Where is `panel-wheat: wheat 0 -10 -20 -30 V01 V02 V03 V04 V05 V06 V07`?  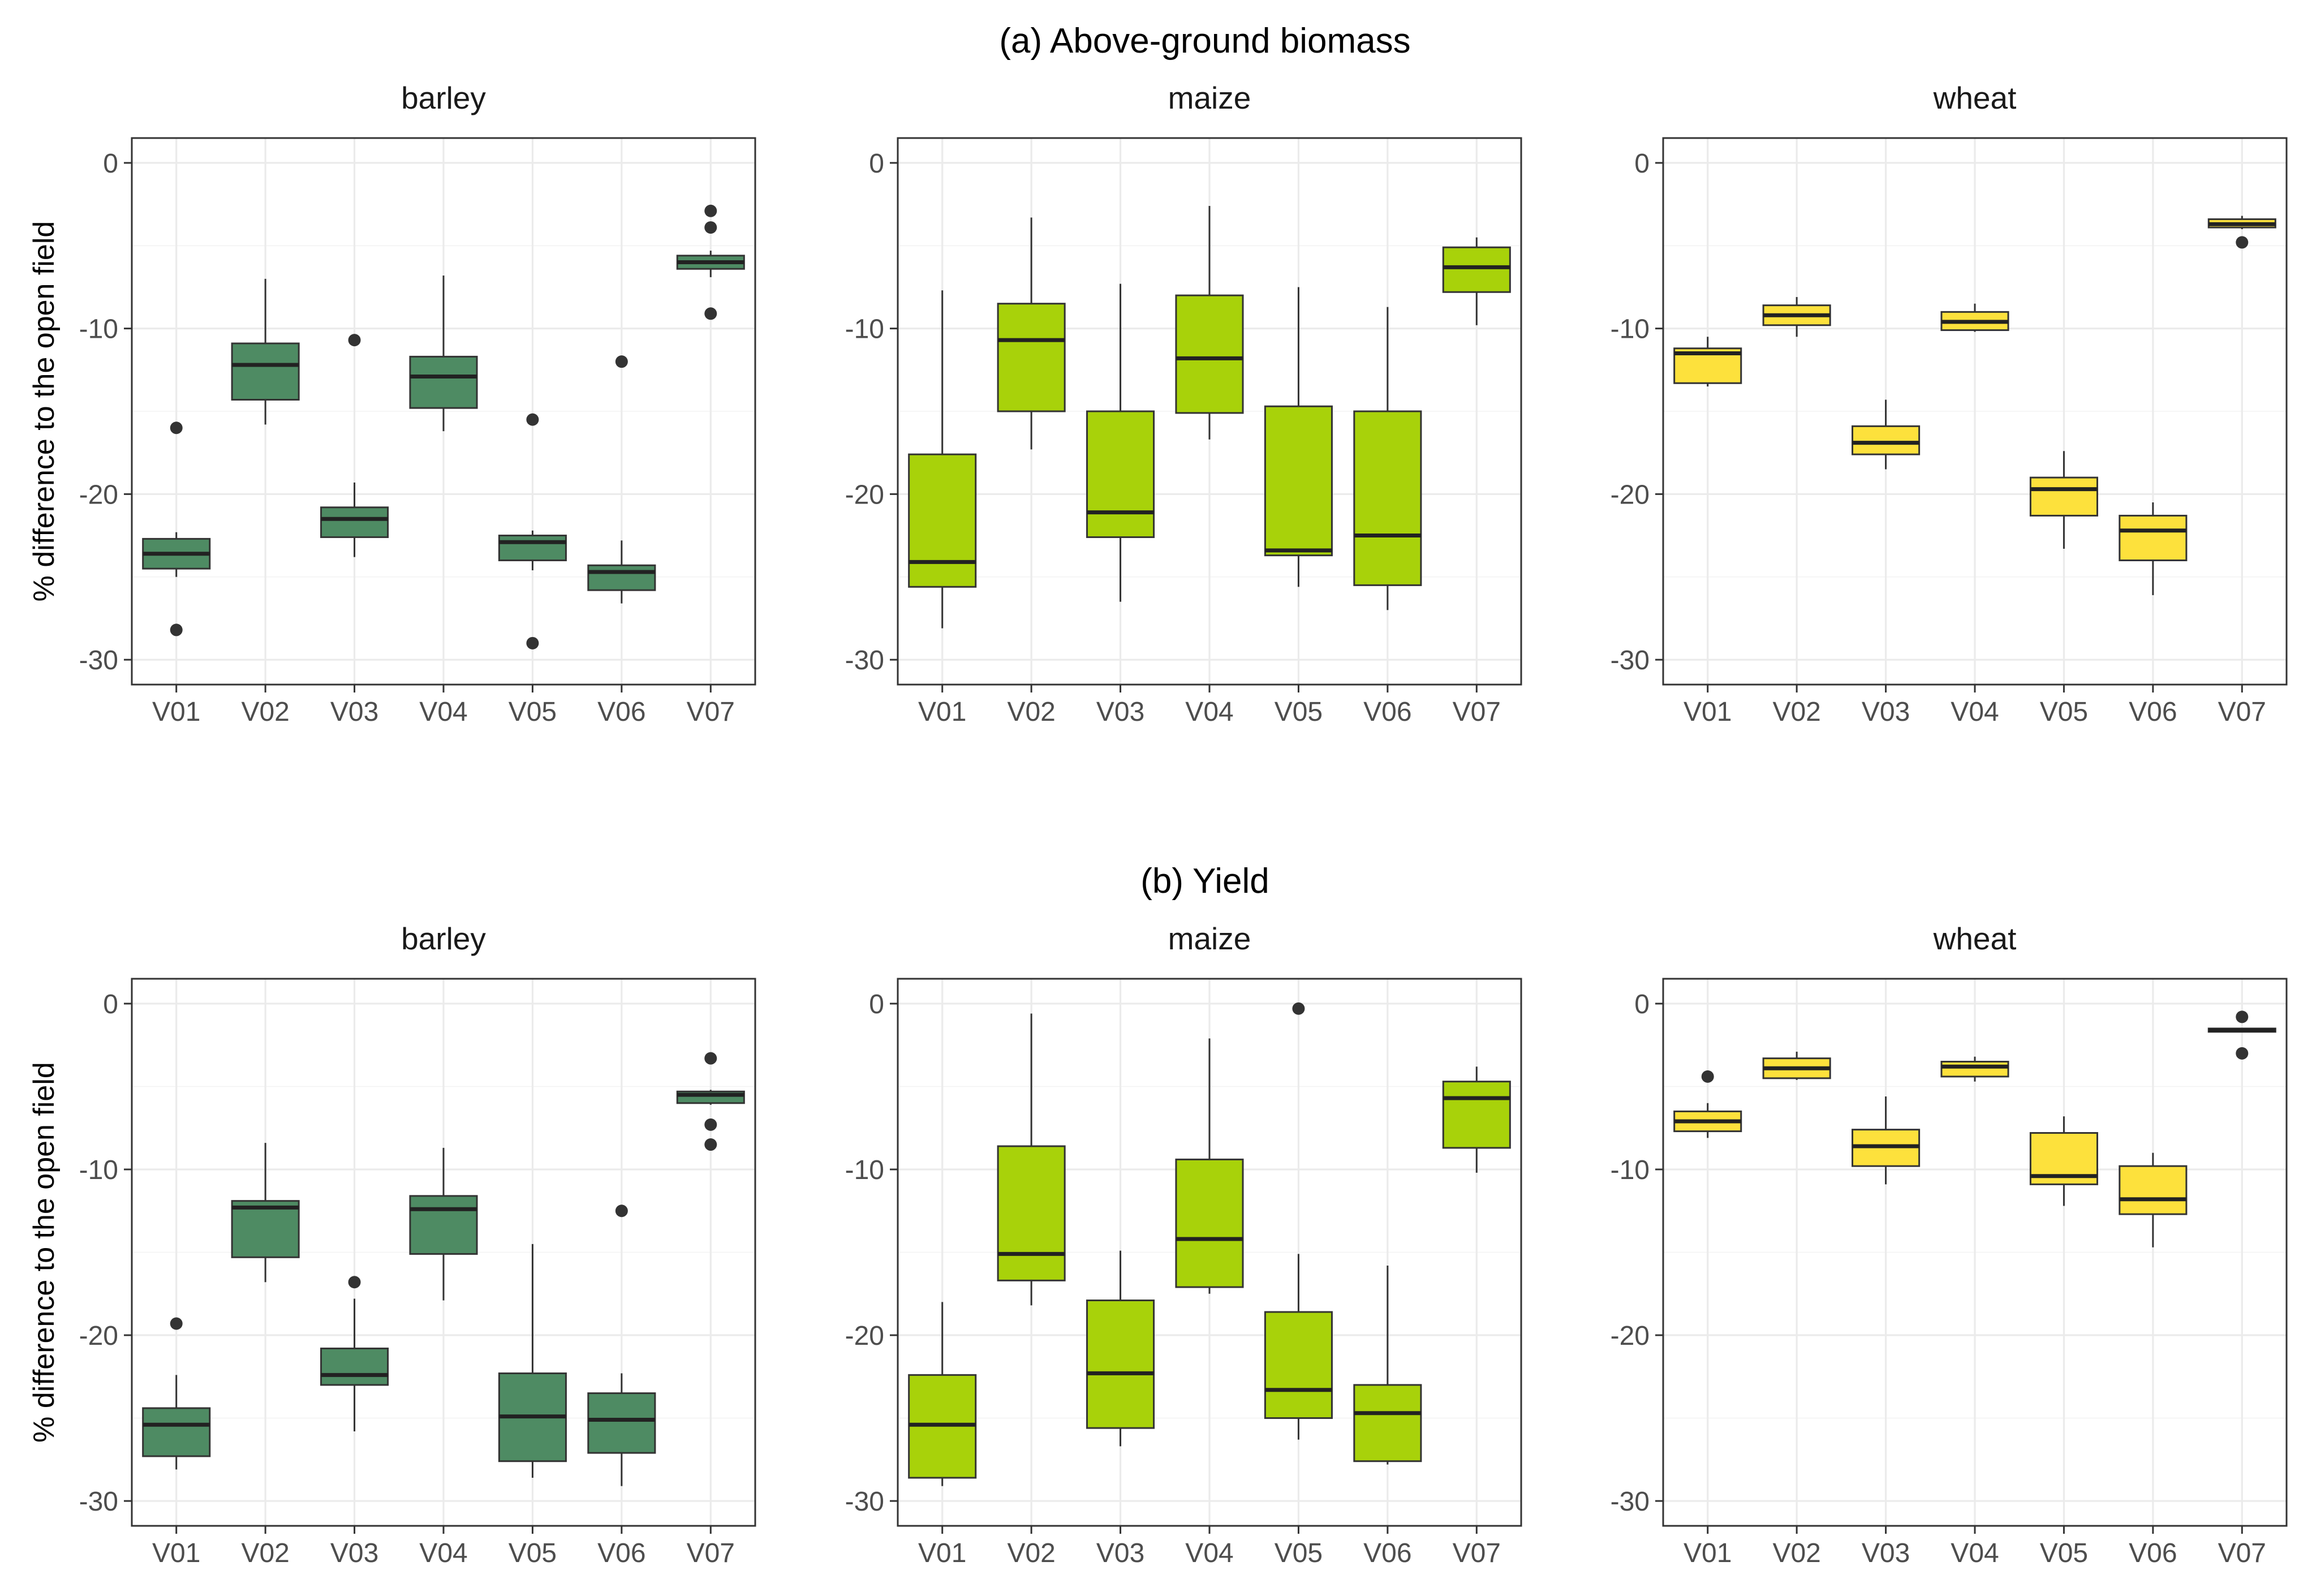
panel-wheat: wheat 0 -10 -20 -30 V01 V02 V03 V04 V05 V06 V07 is located at coordinates (1950, 403).